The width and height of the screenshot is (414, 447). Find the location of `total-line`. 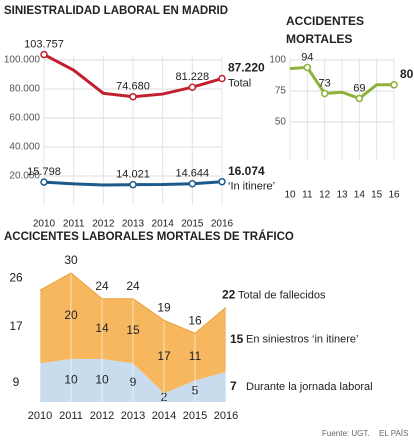

total-line is located at coordinates (133, 303).